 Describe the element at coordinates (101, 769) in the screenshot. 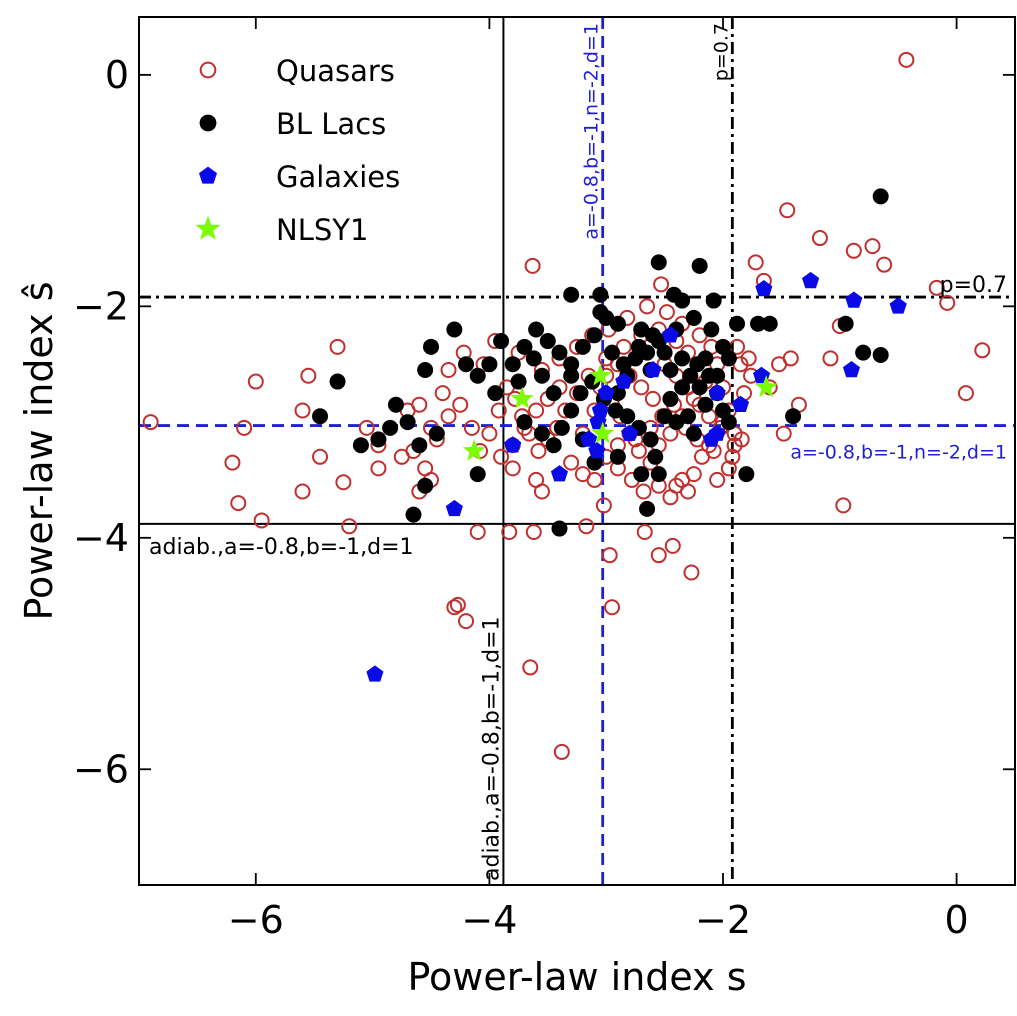

I see `y-tick-label: −6` at that location.